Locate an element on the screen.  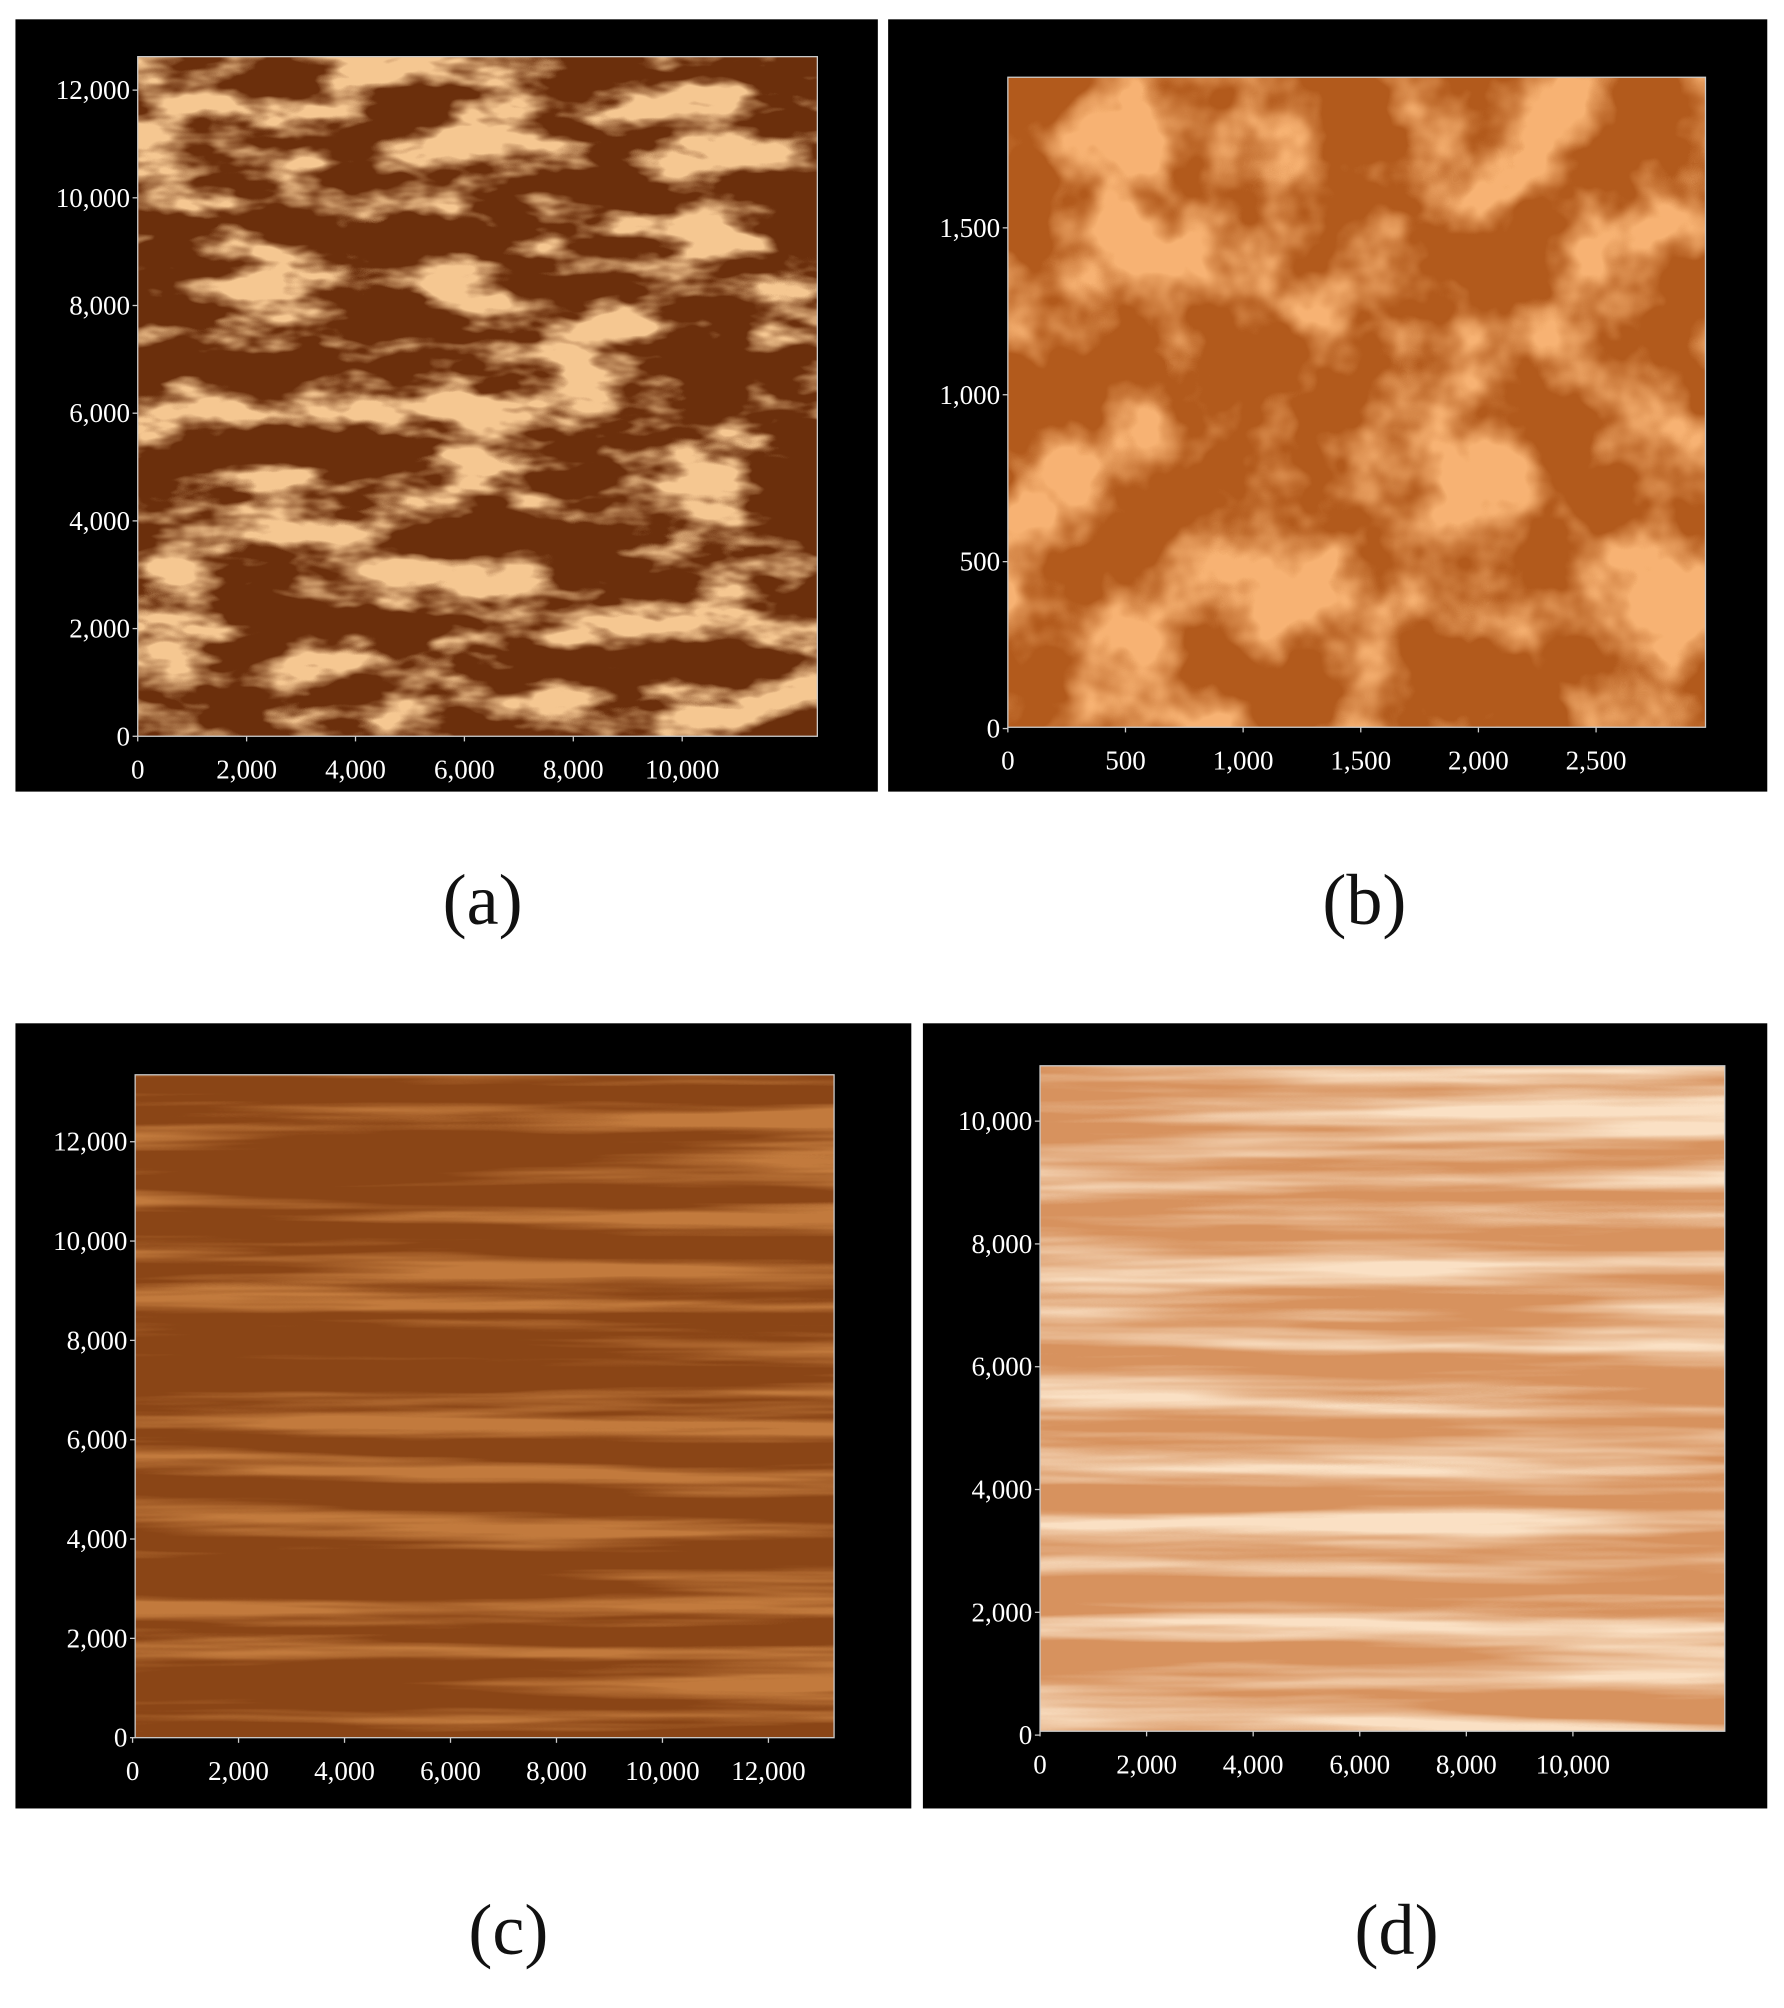
x-tick-label: 500 is located at coordinates (1125, 761).